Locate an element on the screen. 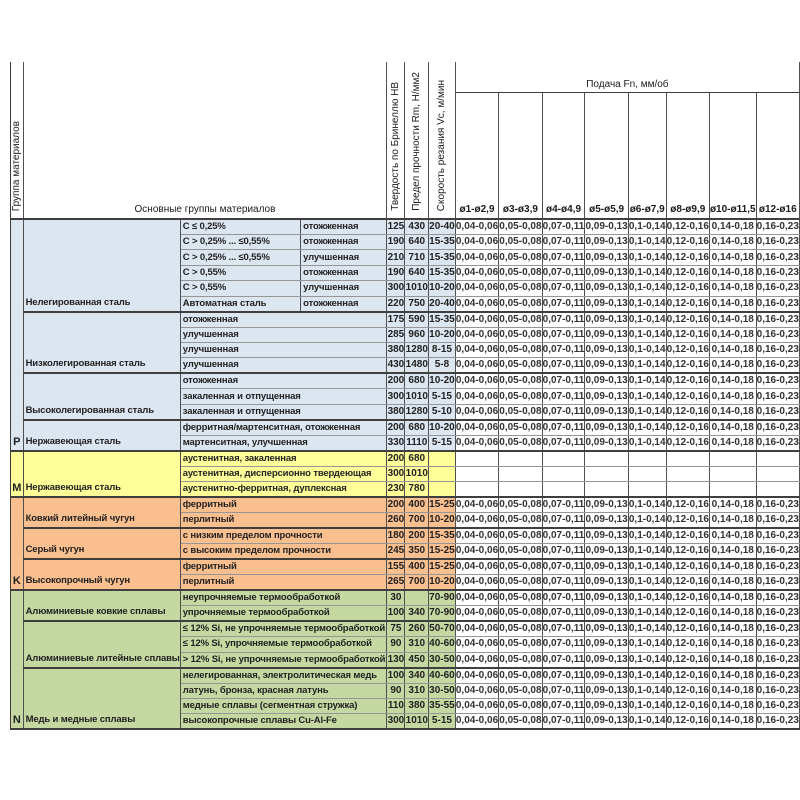 The height and width of the screenshot is (800, 800). cell-subgroup: Автоматная сталь is located at coordinates (241, 304).